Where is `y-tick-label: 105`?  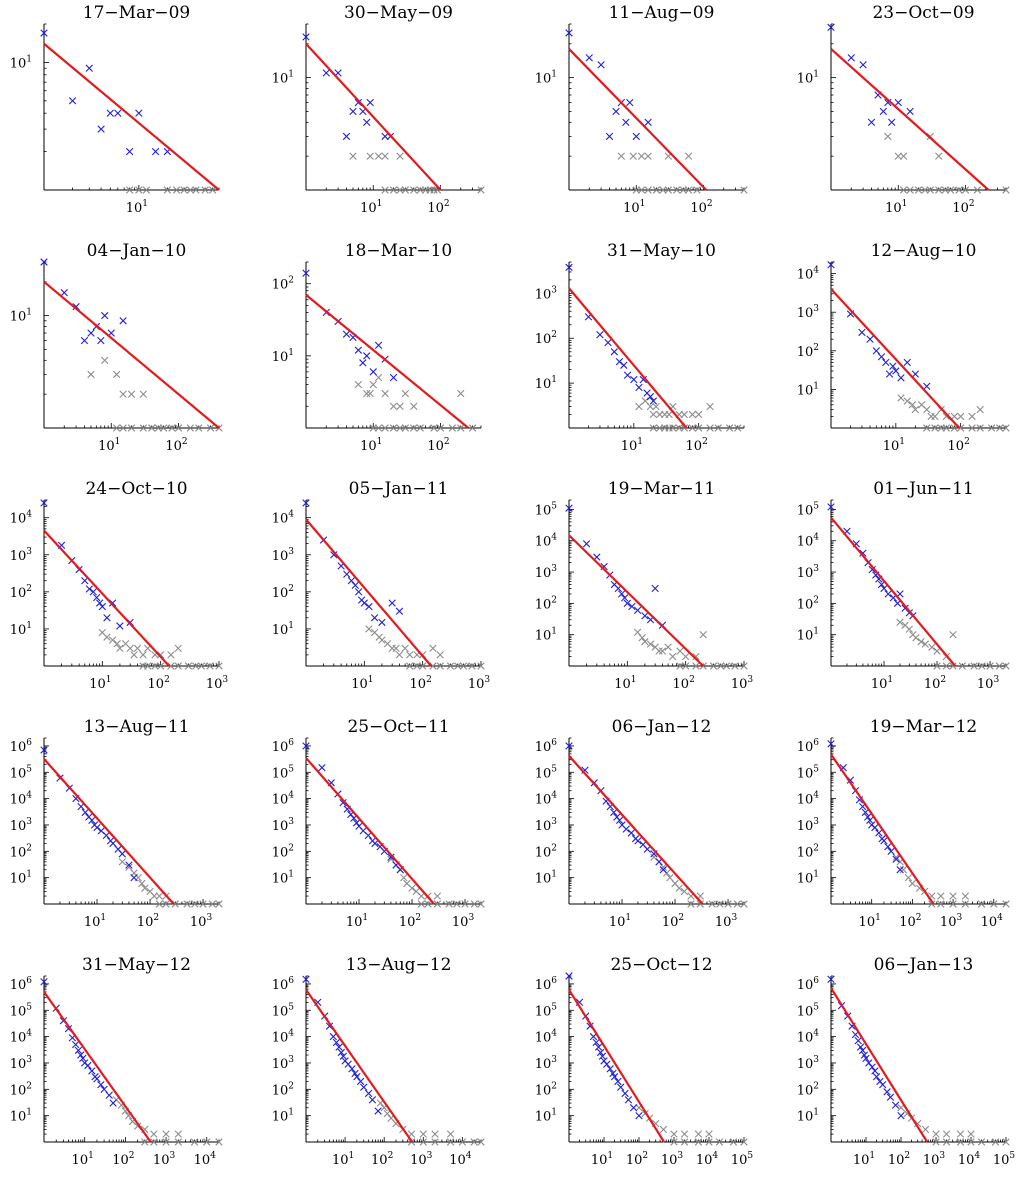
y-tick-label: 105 is located at coordinates (546, 772).